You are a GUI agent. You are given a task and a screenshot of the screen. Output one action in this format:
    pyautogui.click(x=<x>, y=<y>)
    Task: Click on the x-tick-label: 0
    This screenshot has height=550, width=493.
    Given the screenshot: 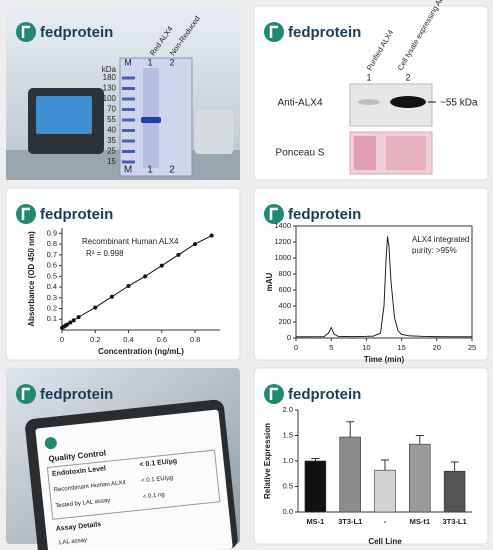 What is the action you would take?
    pyautogui.click(x=62, y=339)
    